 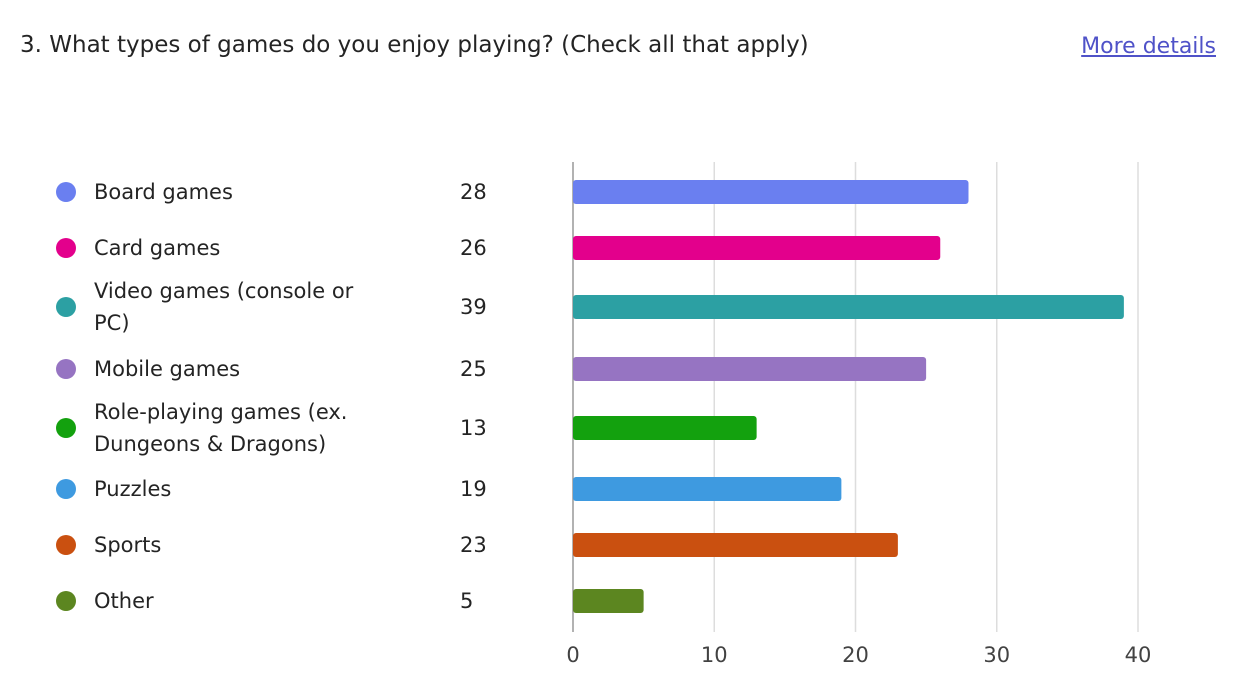 I want to click on category-label: Other, so click(x=124, y=601).